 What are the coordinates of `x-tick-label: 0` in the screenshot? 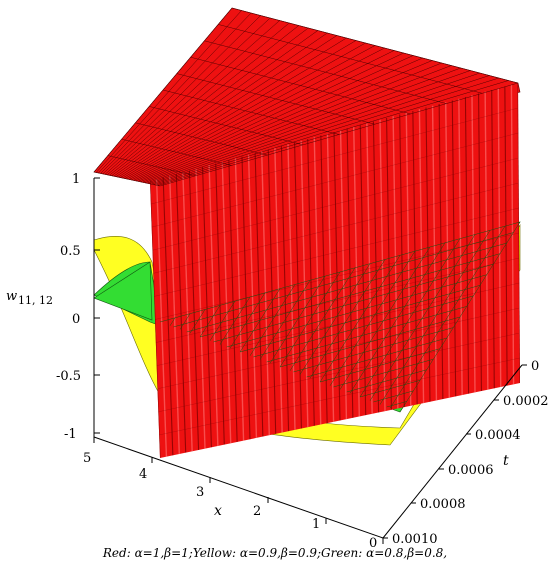 It's located at (373, 543).